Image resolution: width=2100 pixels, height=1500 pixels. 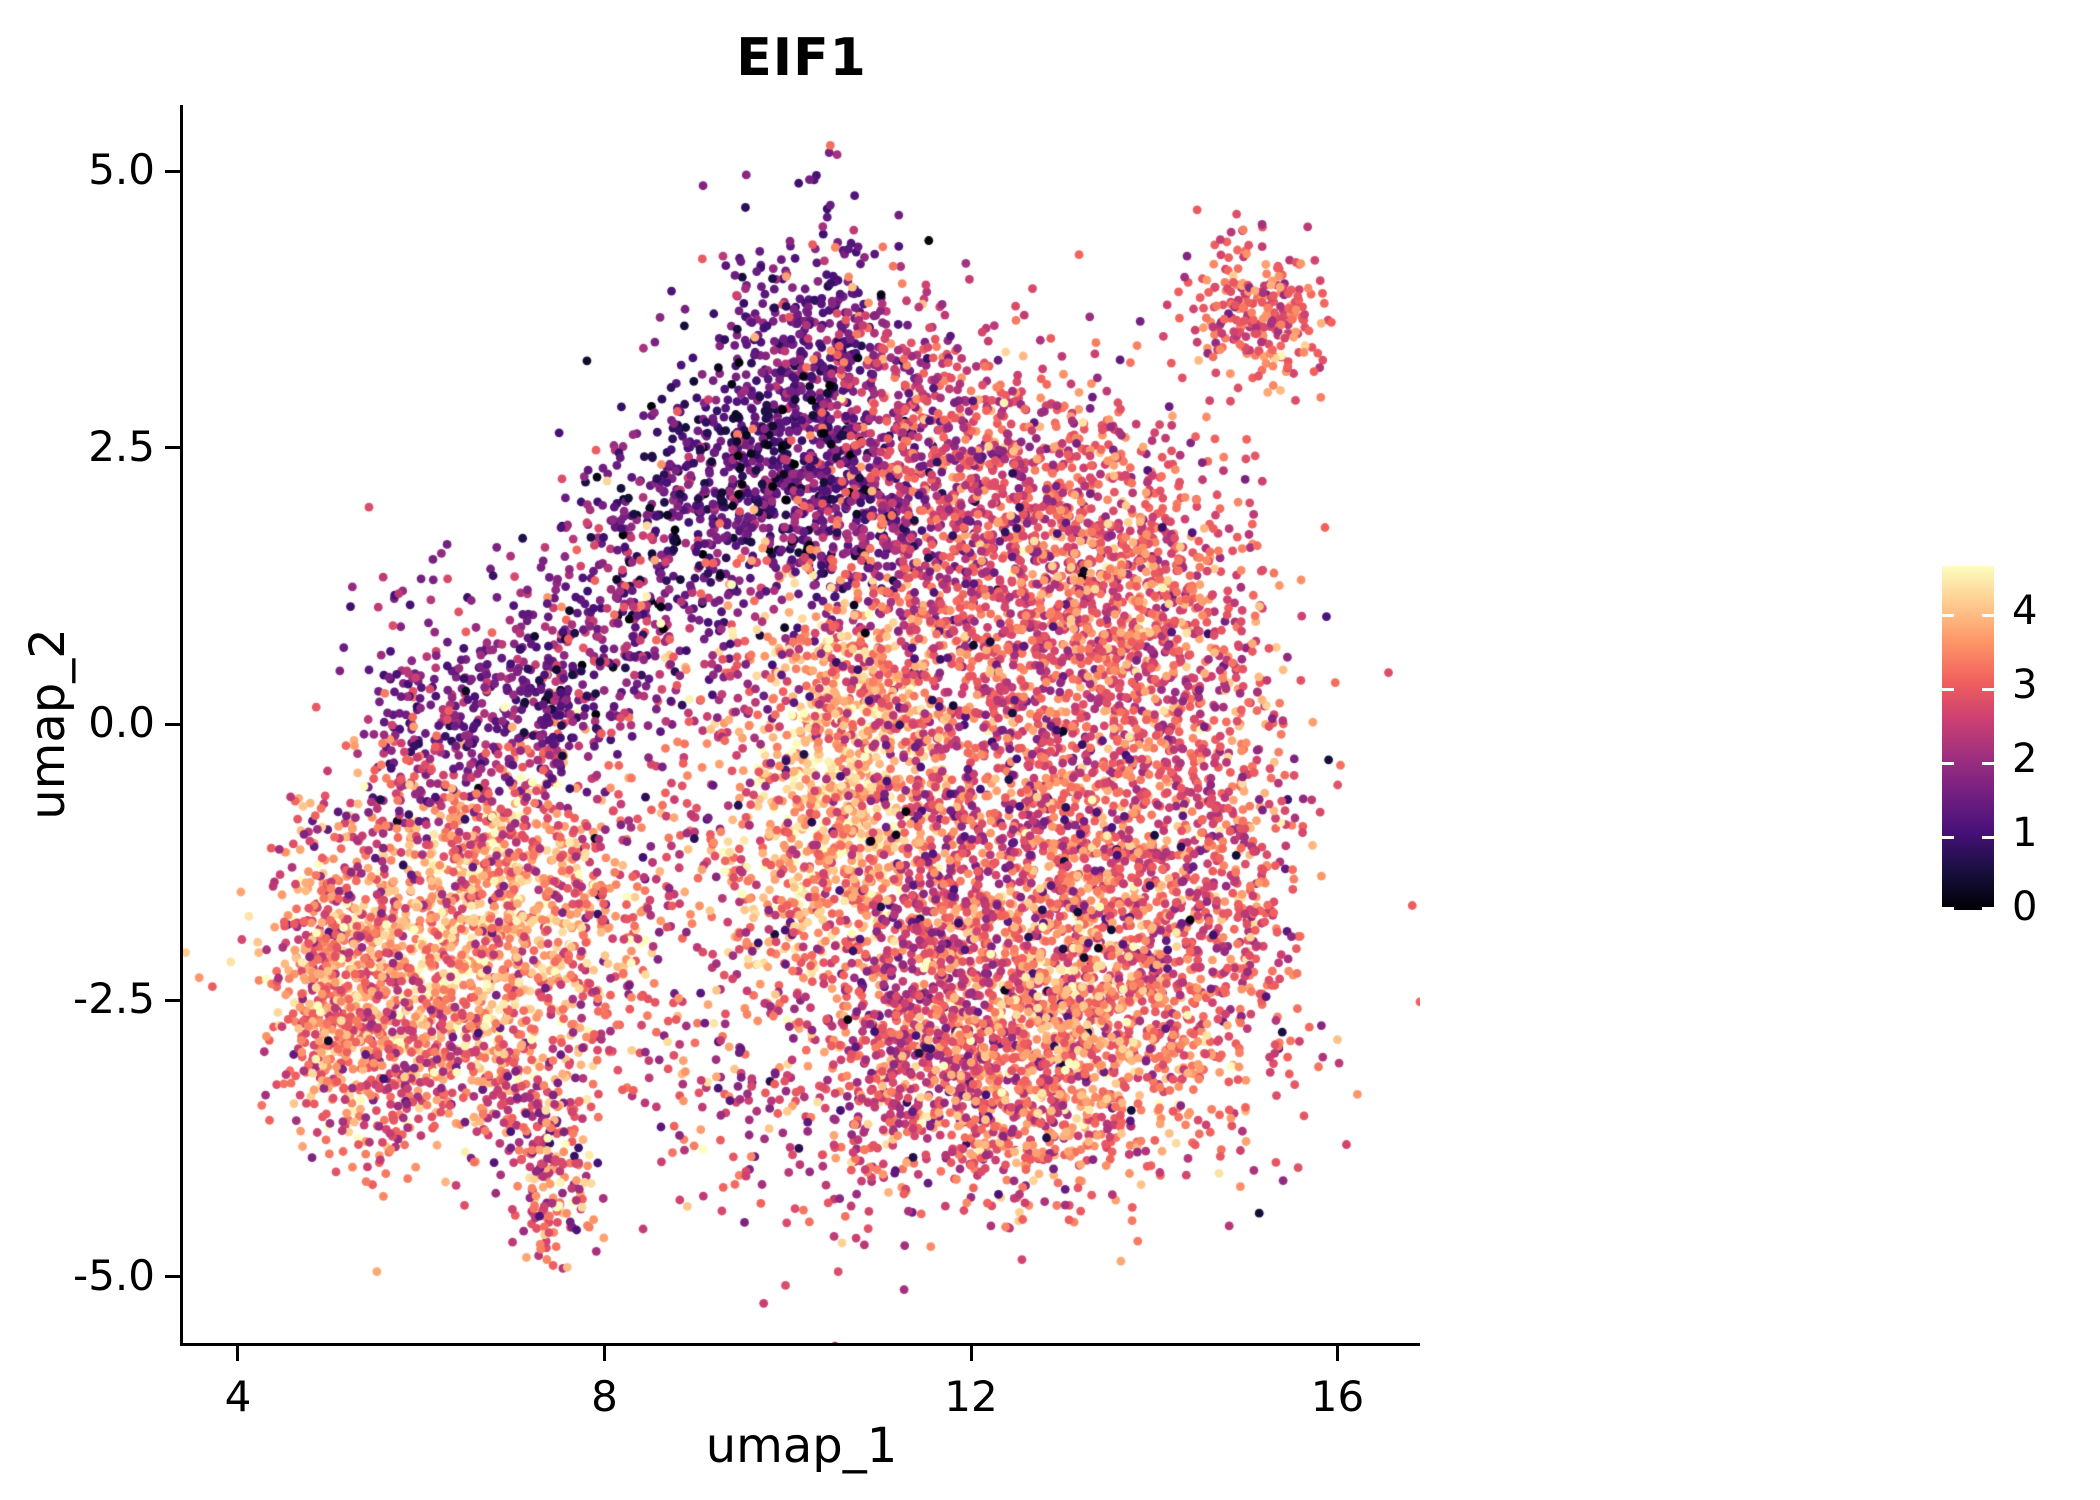 What do you see at coordinates (114, 1275) in the screenshot?
I see `y-tick-label: -5.0` at bounding box center [114, 1275].